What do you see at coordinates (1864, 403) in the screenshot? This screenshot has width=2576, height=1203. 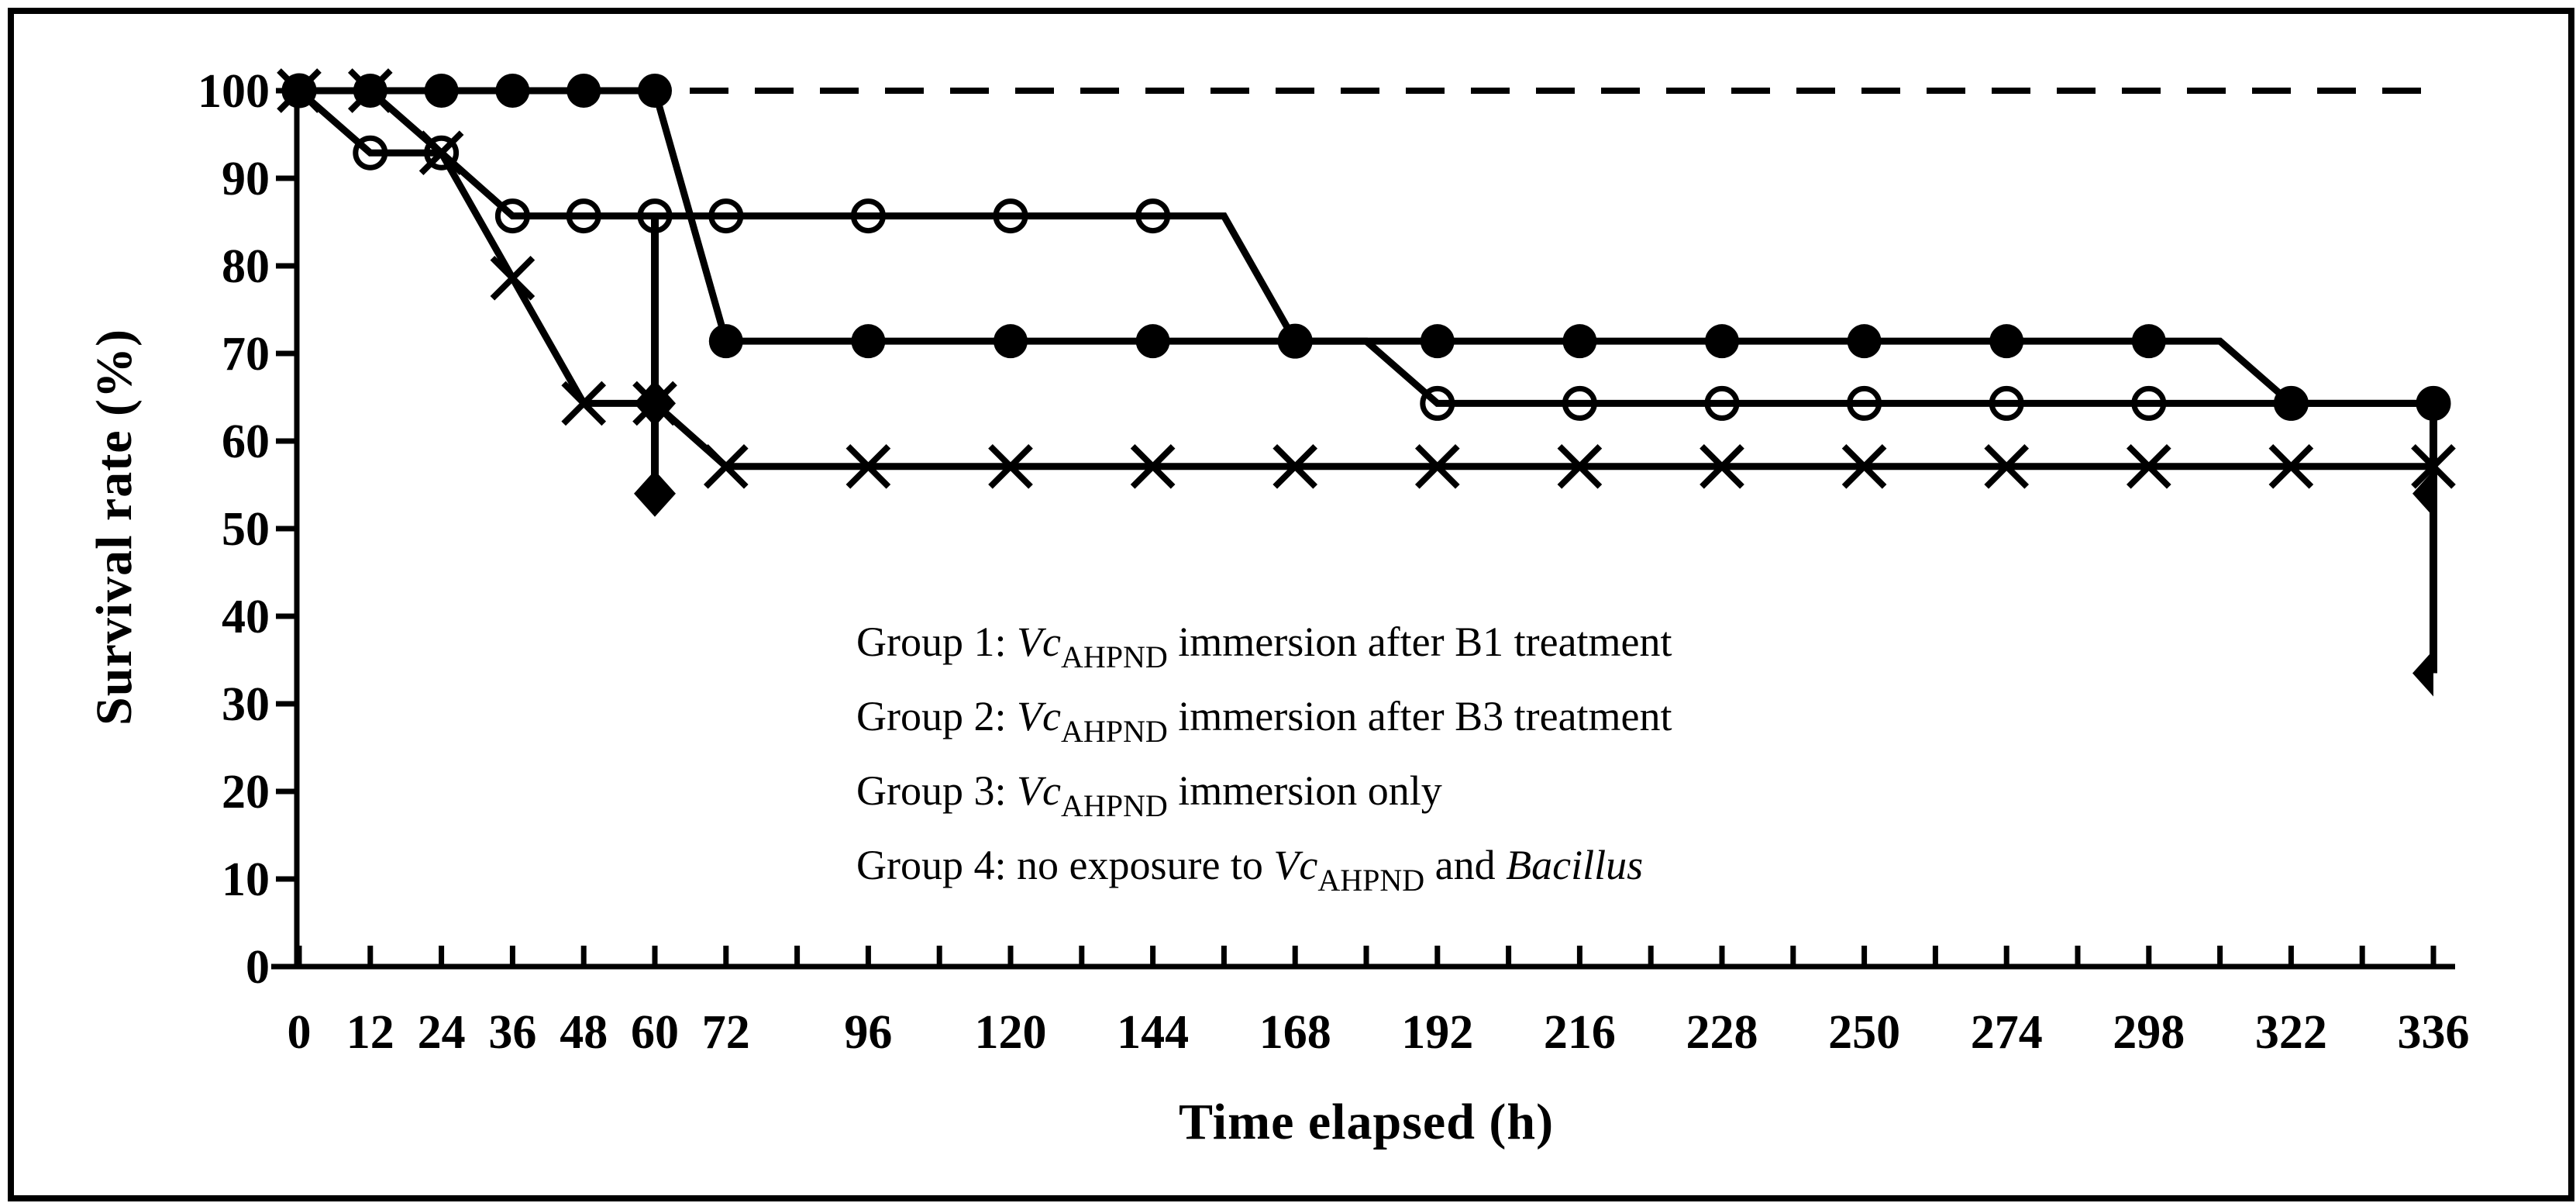 I see `marker-group2-250h` at bounding box center [1864, 403].